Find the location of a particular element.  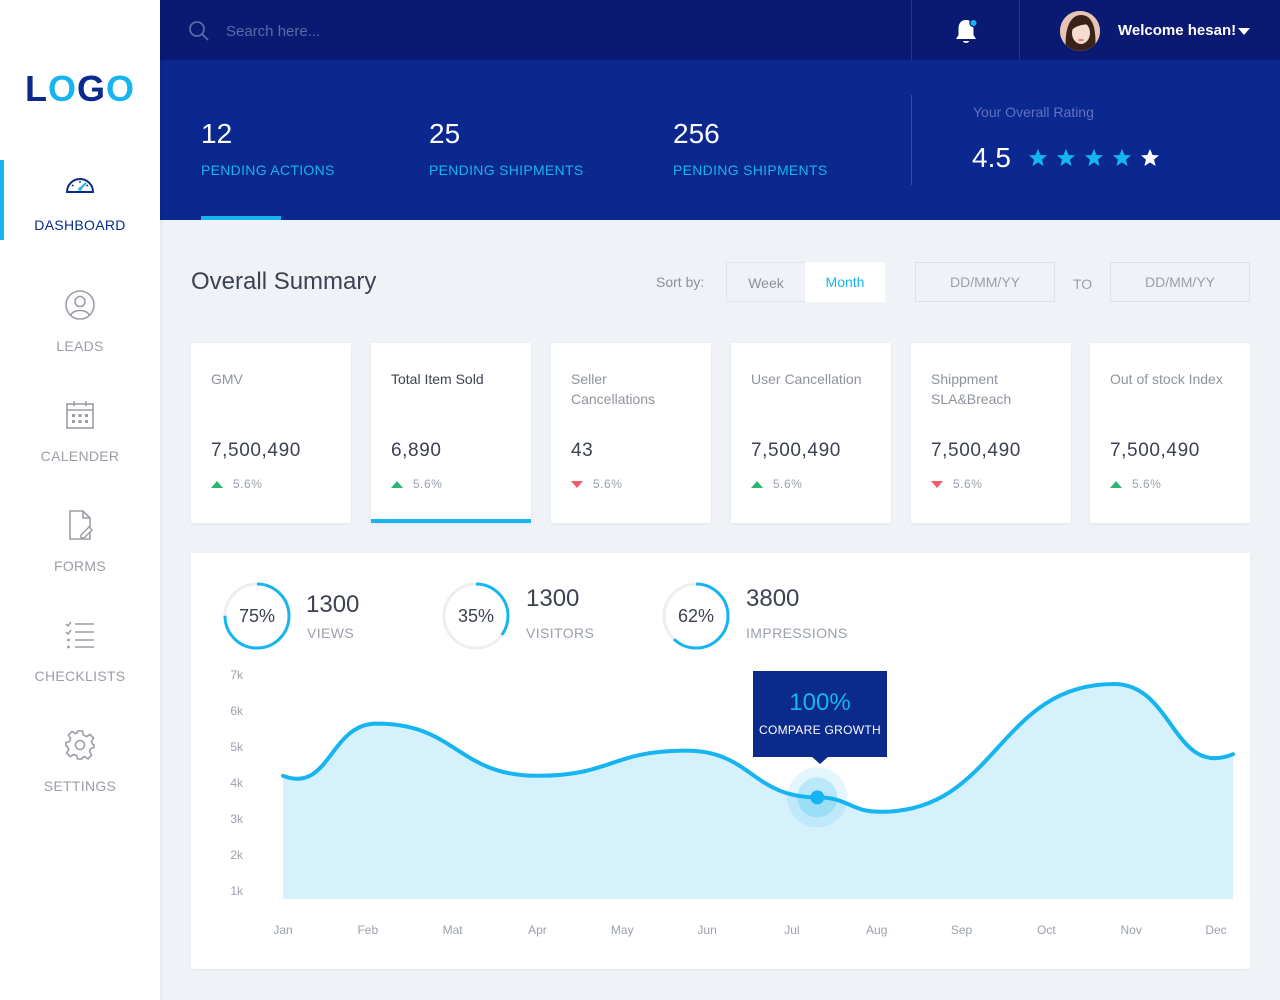

sidebar-item-settings: SETTINGS is located at coordinates (80, 769).